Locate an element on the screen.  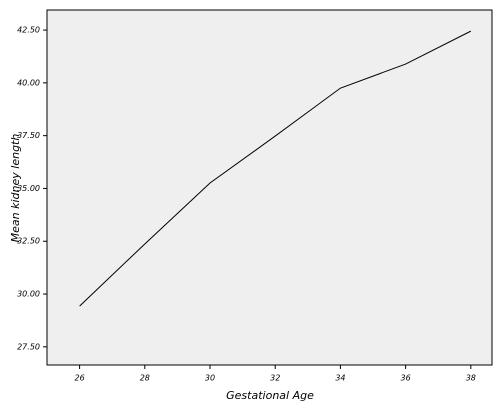
x-tick-label: 36 is located at coordinates (406, 378).